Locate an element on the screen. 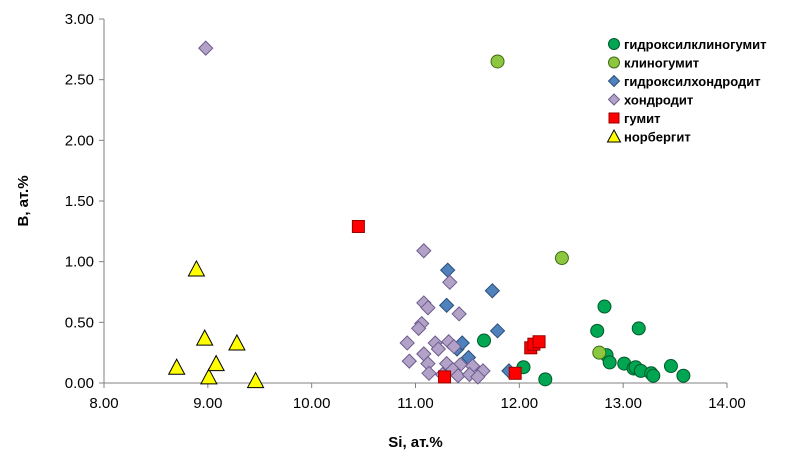 The height and width of the screenshot is (461, 810). y-tick-label: 1.50 is located at coordinates (79, 201).